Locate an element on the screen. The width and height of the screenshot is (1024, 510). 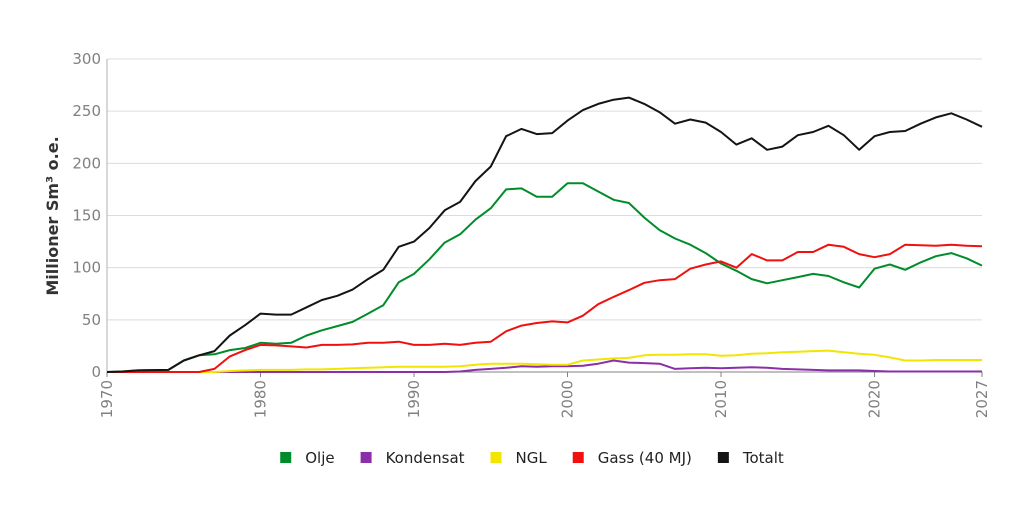
y-tick-label: 250 is located at coordinates (86, 111).